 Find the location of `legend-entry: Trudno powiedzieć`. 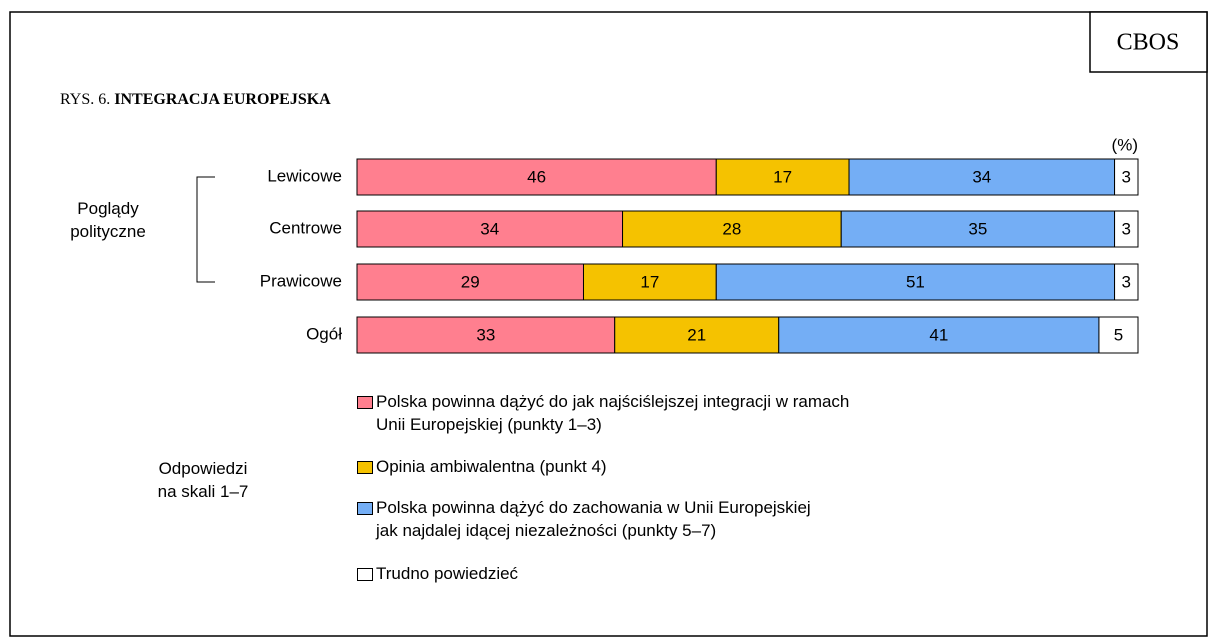

legend-entry: Trudno powiedzieć is located at coordinates (447, 573).